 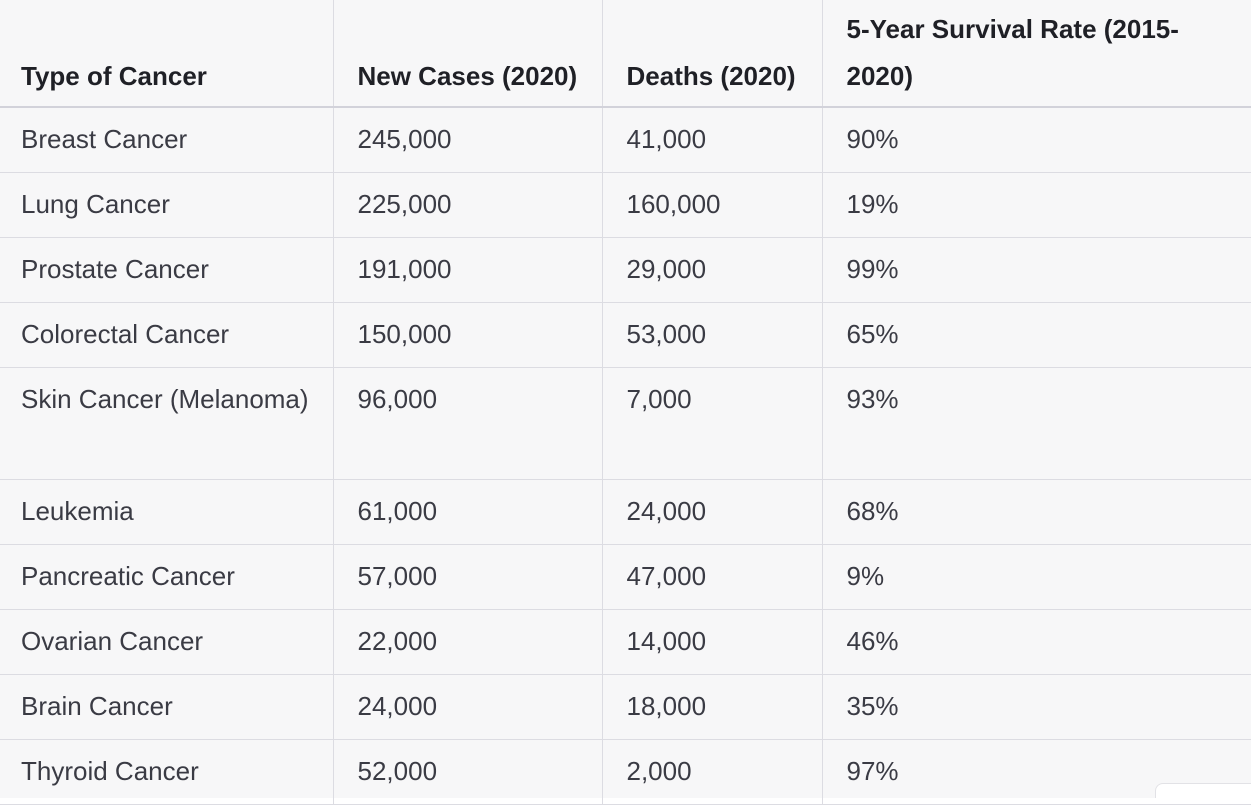 What do you see at coordinates (711, 335) in the screenshot?
I see `cell-deaths: 53,000` at bounding box center [711, 335].